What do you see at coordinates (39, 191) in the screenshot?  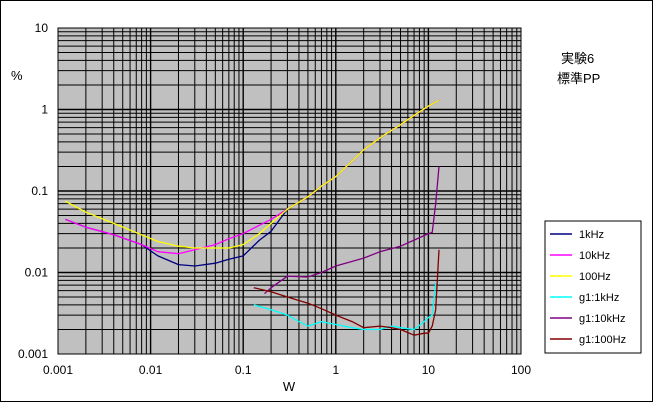 I see `y-tick-label: 0.1` at bounding box center [39, 191].